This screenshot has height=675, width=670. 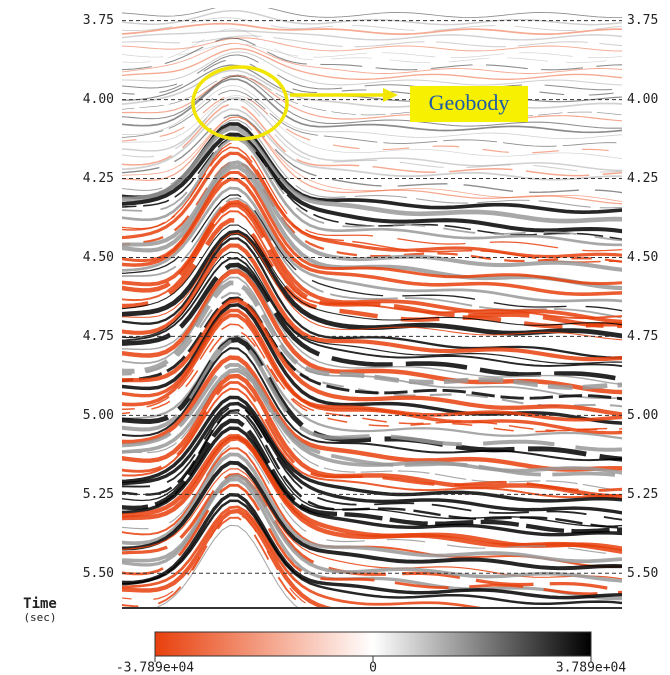 What do you see at coordinates (98, 336) in the screenshot?
I see `y-tick-label: 4.75` at bounding box center [98, 336].